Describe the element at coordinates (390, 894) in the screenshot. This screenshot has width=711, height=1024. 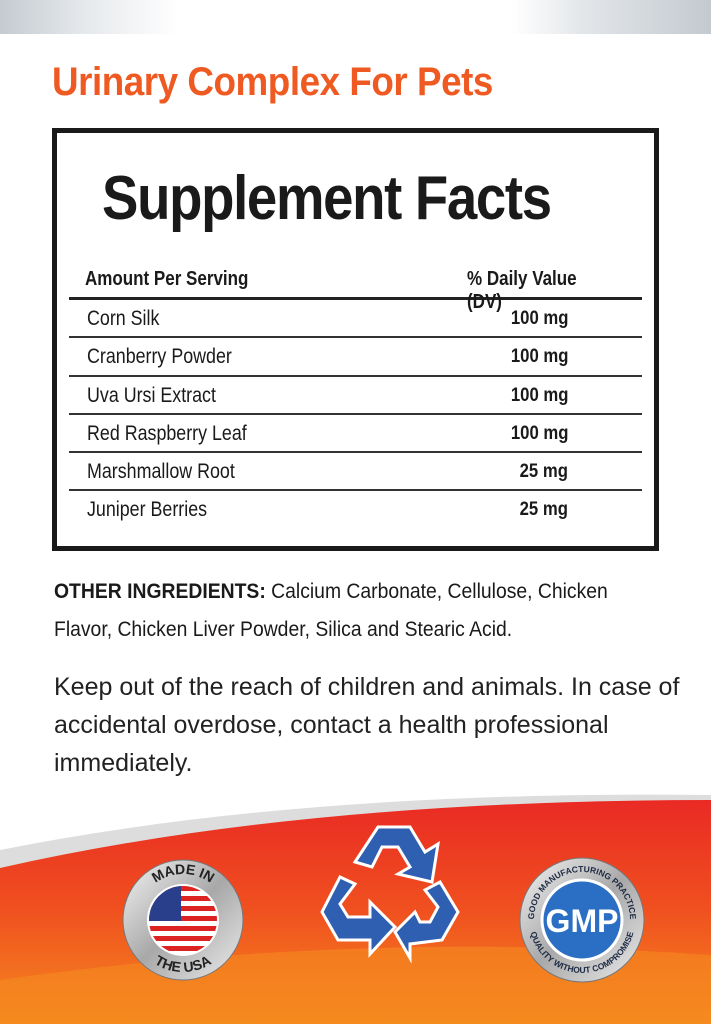
I see `recycle-icon` at that location.